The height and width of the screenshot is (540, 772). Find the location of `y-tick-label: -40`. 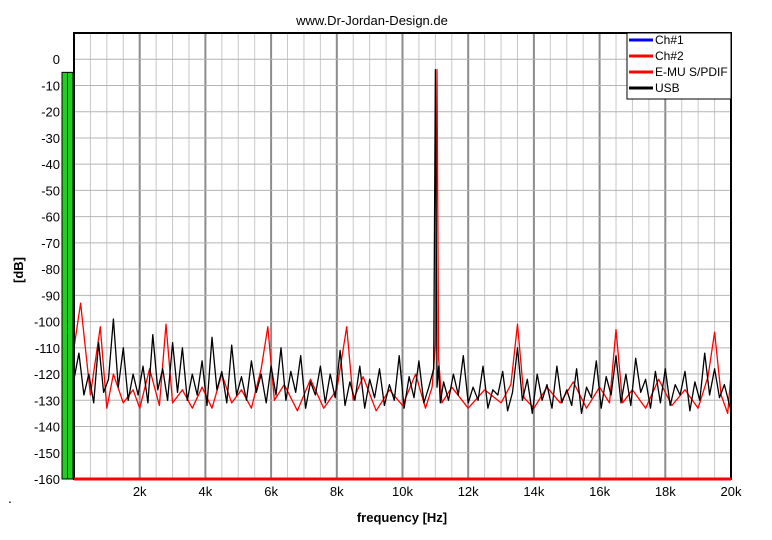

y-tick-label: -40 is located at coordinates (50, 164).